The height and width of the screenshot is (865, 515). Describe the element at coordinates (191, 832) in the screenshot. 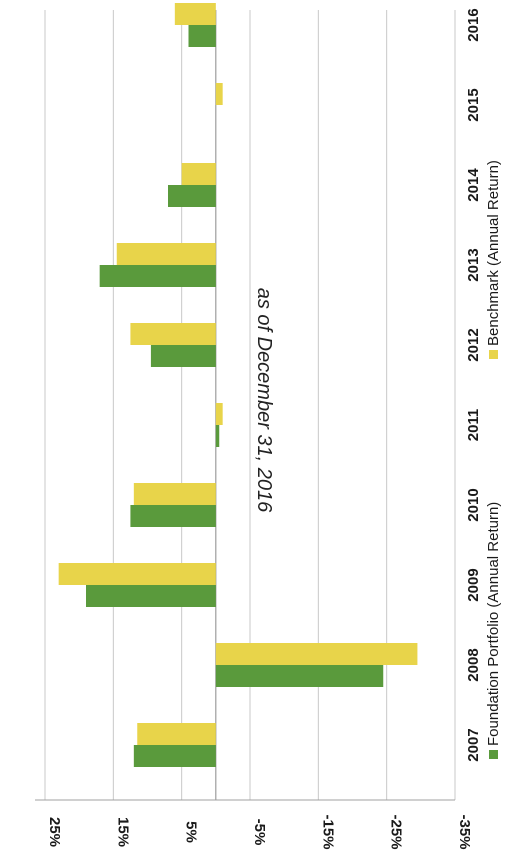

I see `value-tick-label: 5%` at that location.